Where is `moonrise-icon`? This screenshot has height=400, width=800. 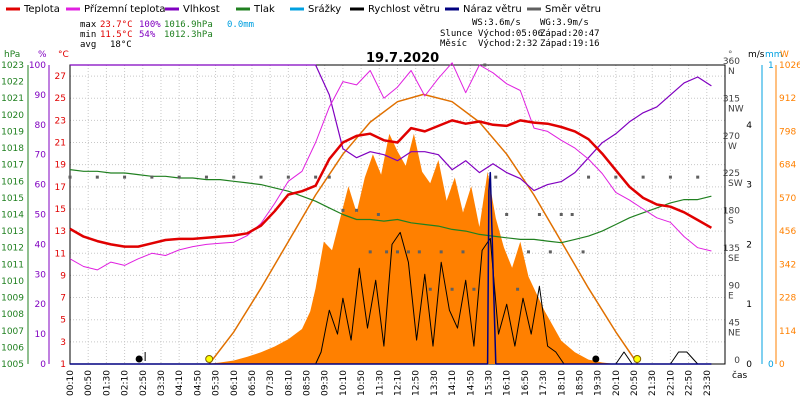
moonrise-icon is located at coordinates (139, 359).